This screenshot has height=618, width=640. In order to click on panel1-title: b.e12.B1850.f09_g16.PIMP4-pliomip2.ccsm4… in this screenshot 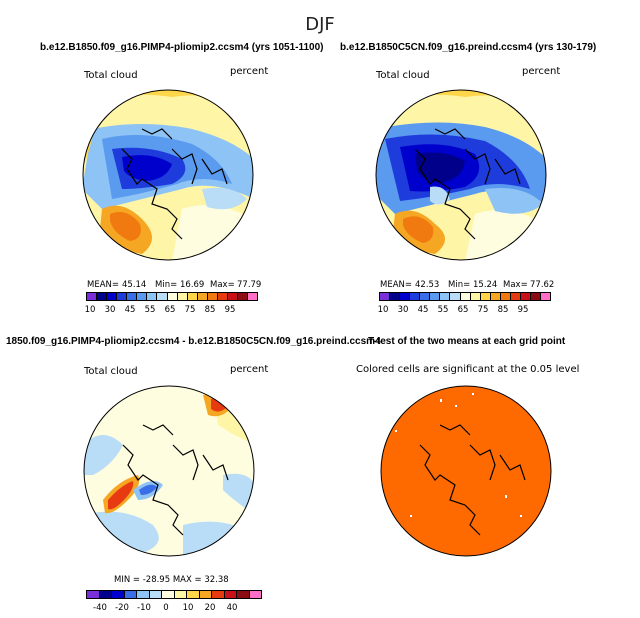, I will do `click(182, 47)`.